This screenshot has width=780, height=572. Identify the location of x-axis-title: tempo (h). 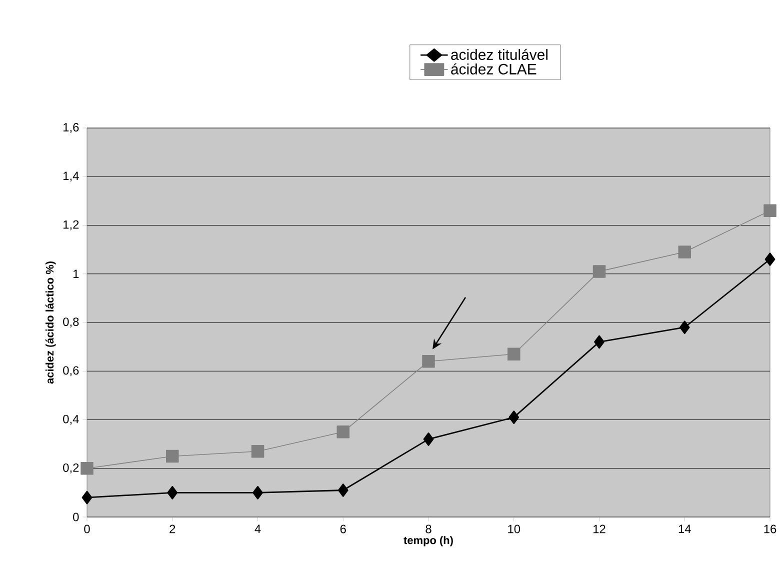
(428, 541).